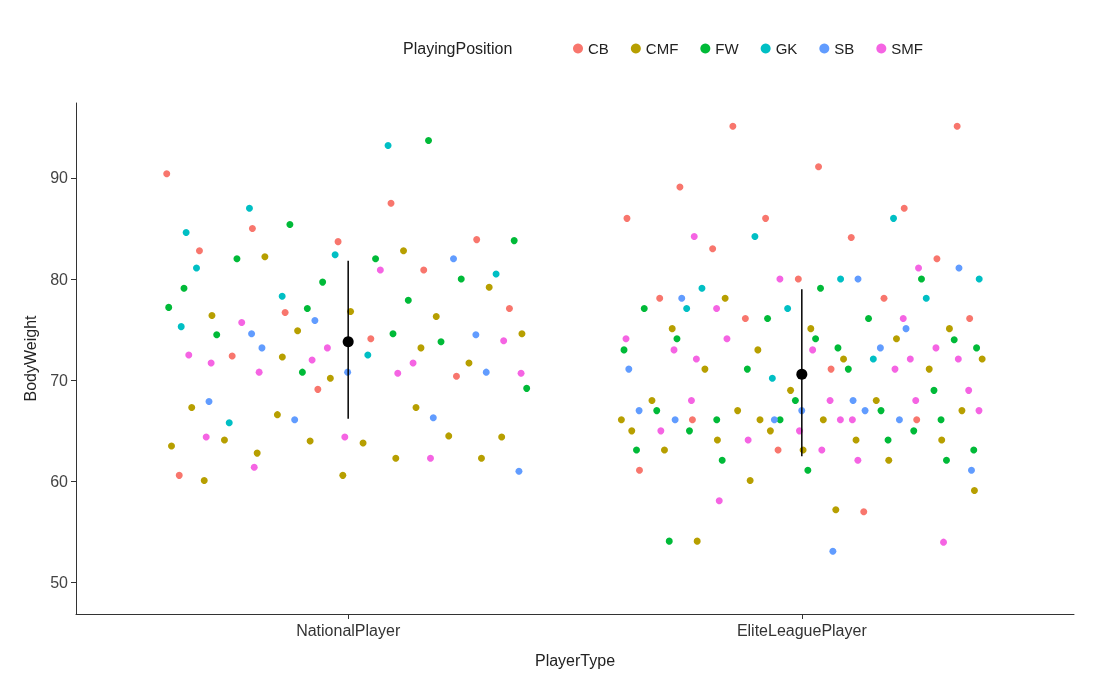  What do you see at coordinates (348, 630) in the screenshot?
I see `x-tick-label: NationalPlayer` at bounding box center [348, 630].